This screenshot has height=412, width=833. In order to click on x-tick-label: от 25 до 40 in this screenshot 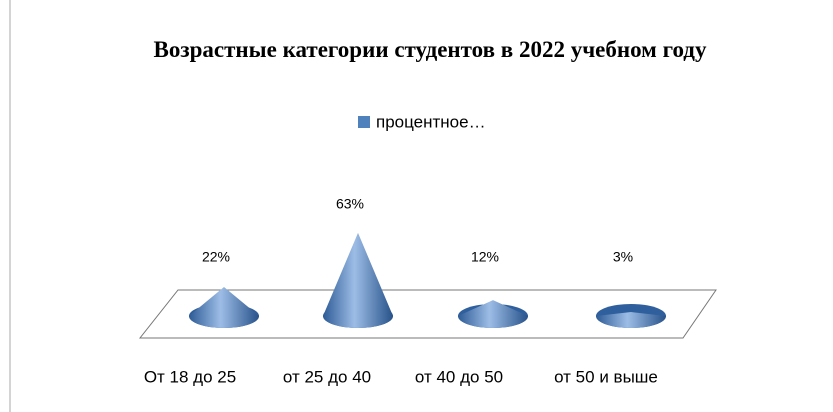, I will do `click(327, 376)`.